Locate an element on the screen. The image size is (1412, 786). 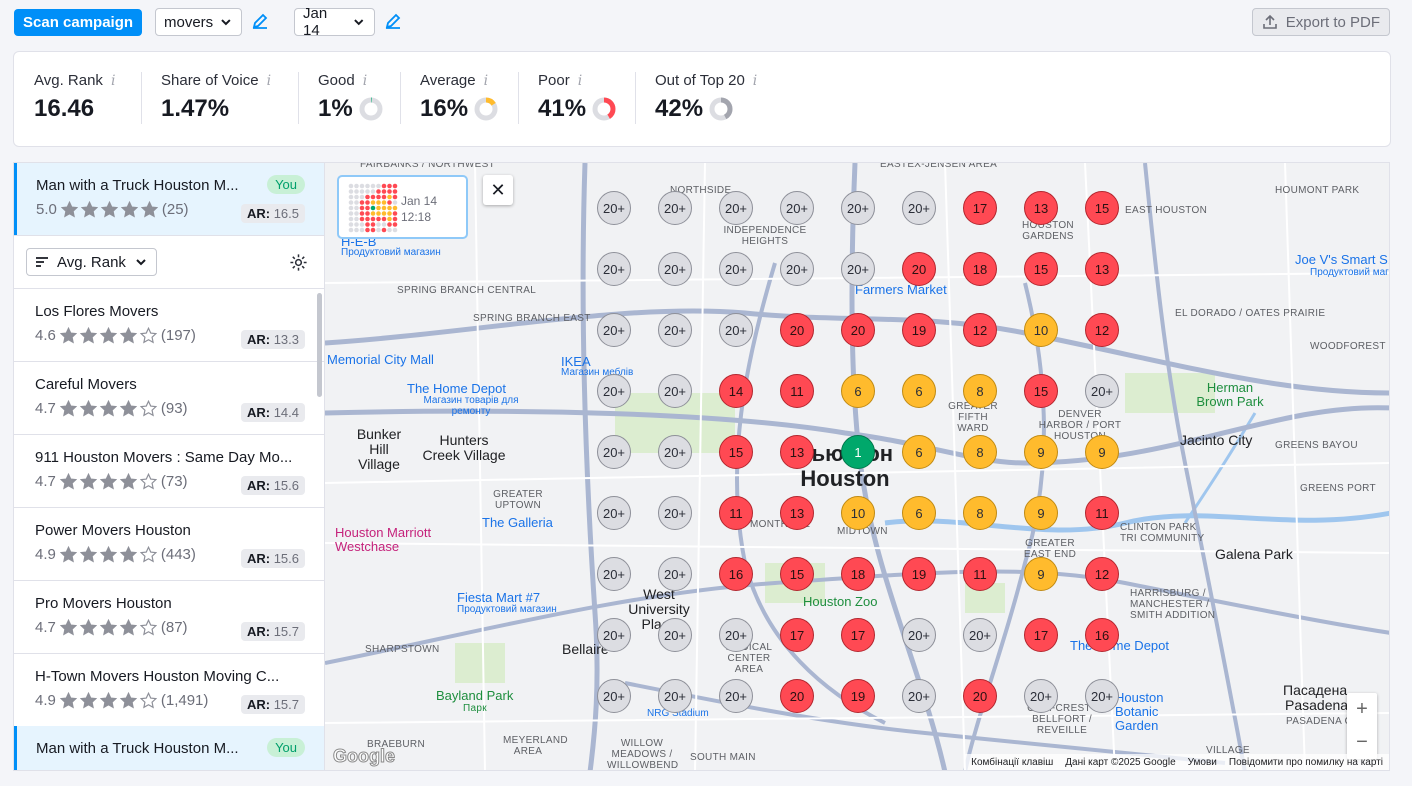
rank-pin: 19 is located at coordinates (858, 696).